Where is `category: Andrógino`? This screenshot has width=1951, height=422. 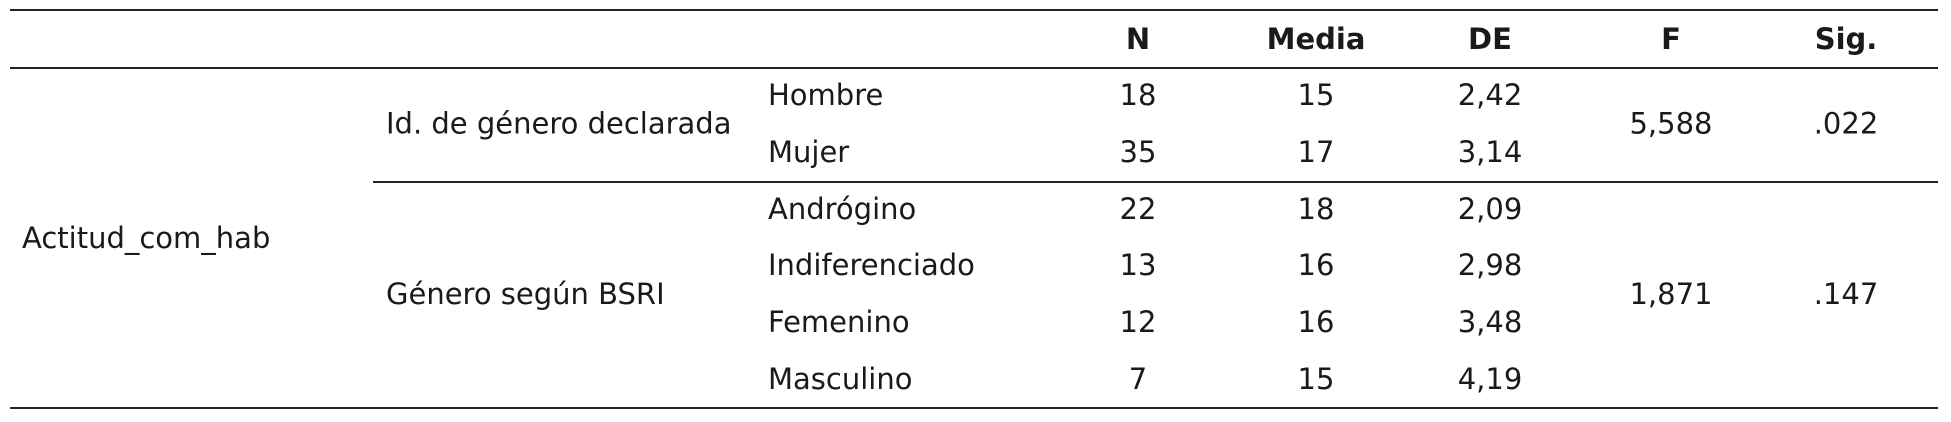 category: Andrógino is located at coordinates (842, 209).